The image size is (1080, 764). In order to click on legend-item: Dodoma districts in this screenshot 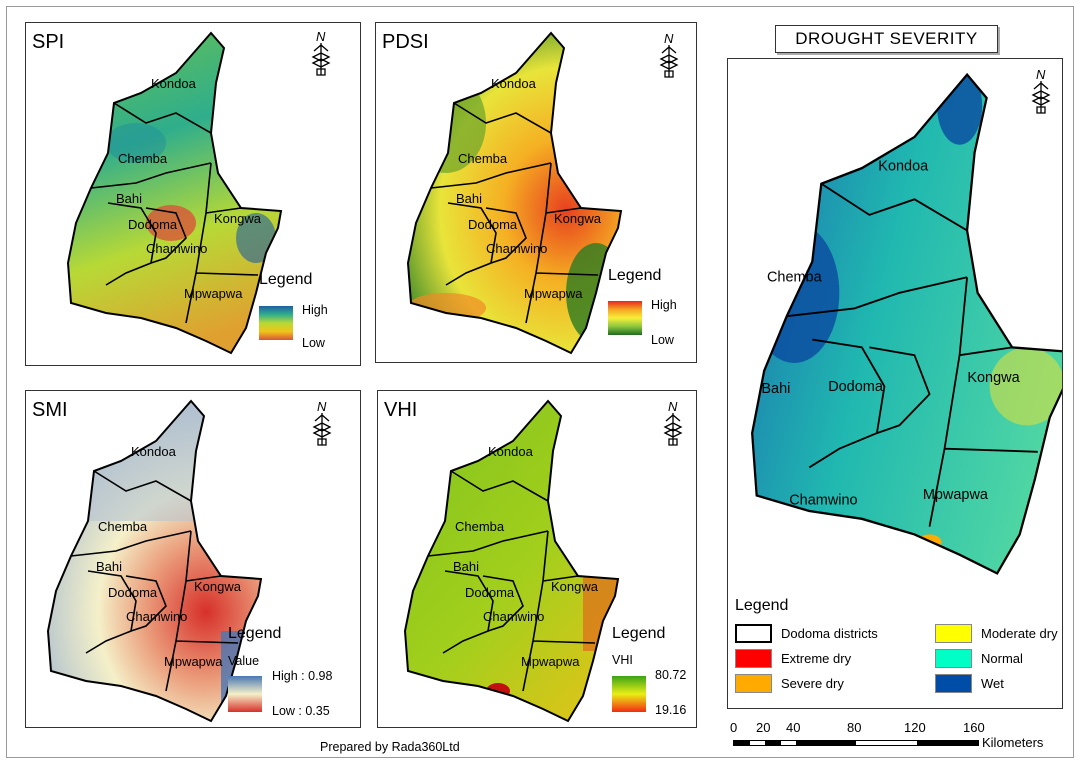, I will do `click(835, 633)`.